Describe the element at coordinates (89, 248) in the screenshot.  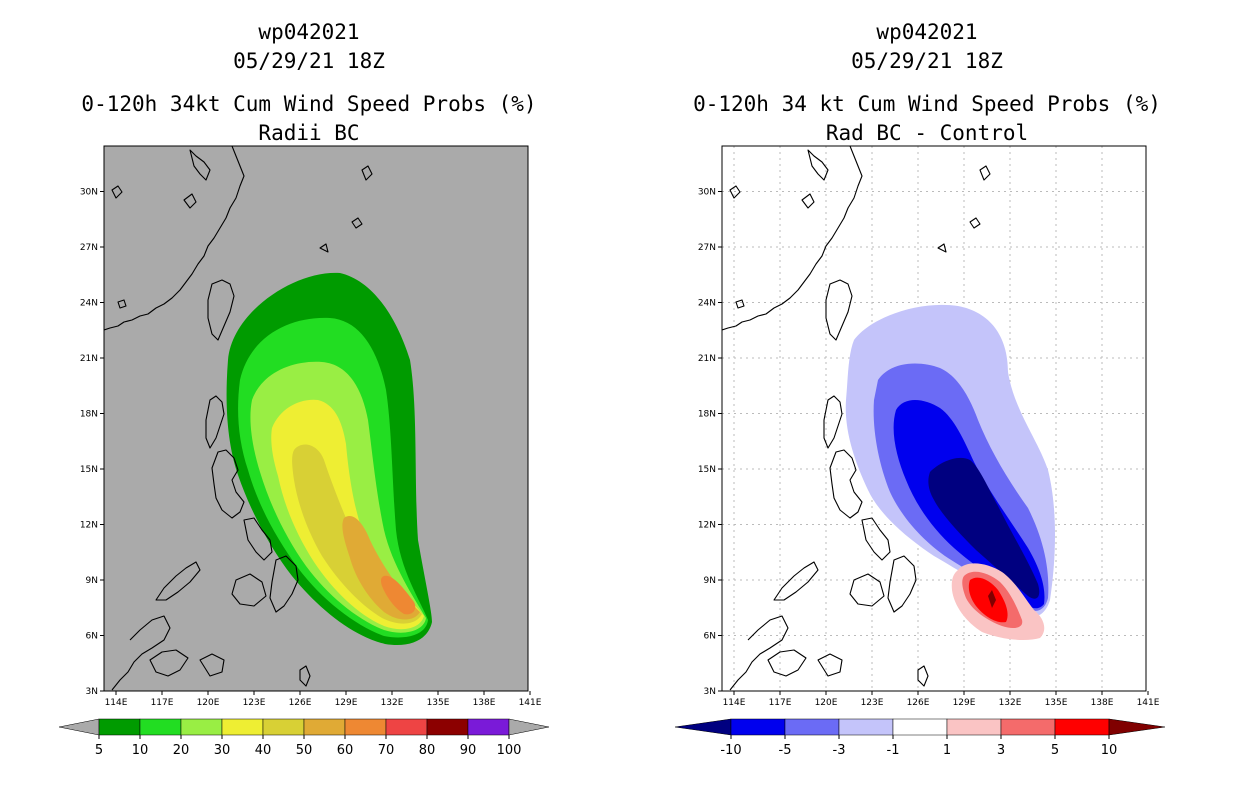
I see `left-lat-label: 27N` at that location.